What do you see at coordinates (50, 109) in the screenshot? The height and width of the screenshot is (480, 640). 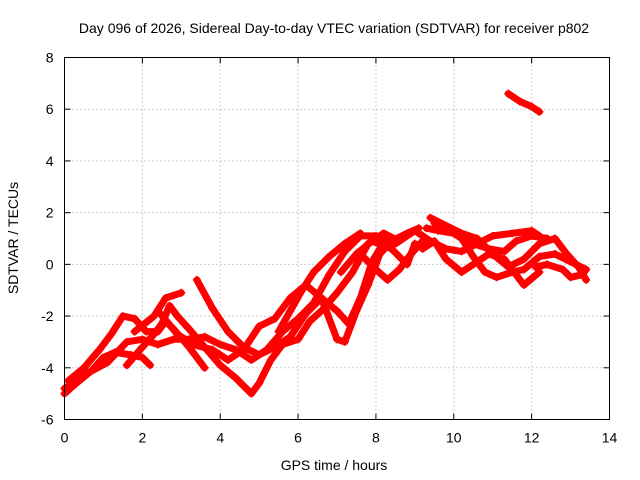 I see `y-tick-label: 6` at bounding box center [50, 109].